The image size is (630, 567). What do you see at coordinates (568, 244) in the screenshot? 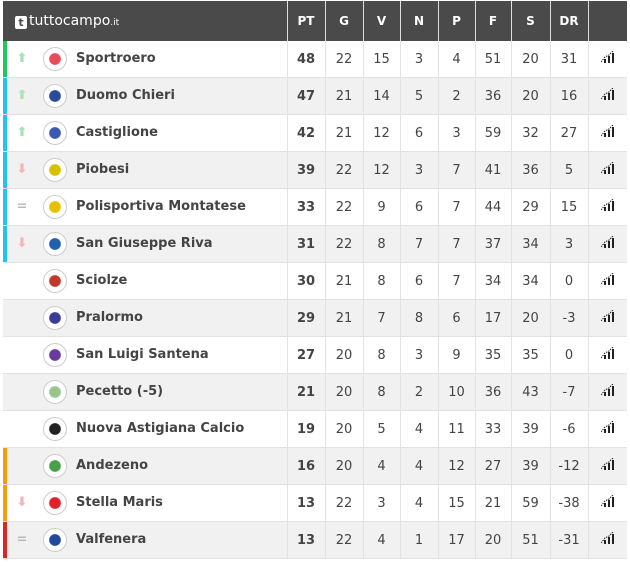
I see `stat-dr: 3` at bounding box center [568, 244].